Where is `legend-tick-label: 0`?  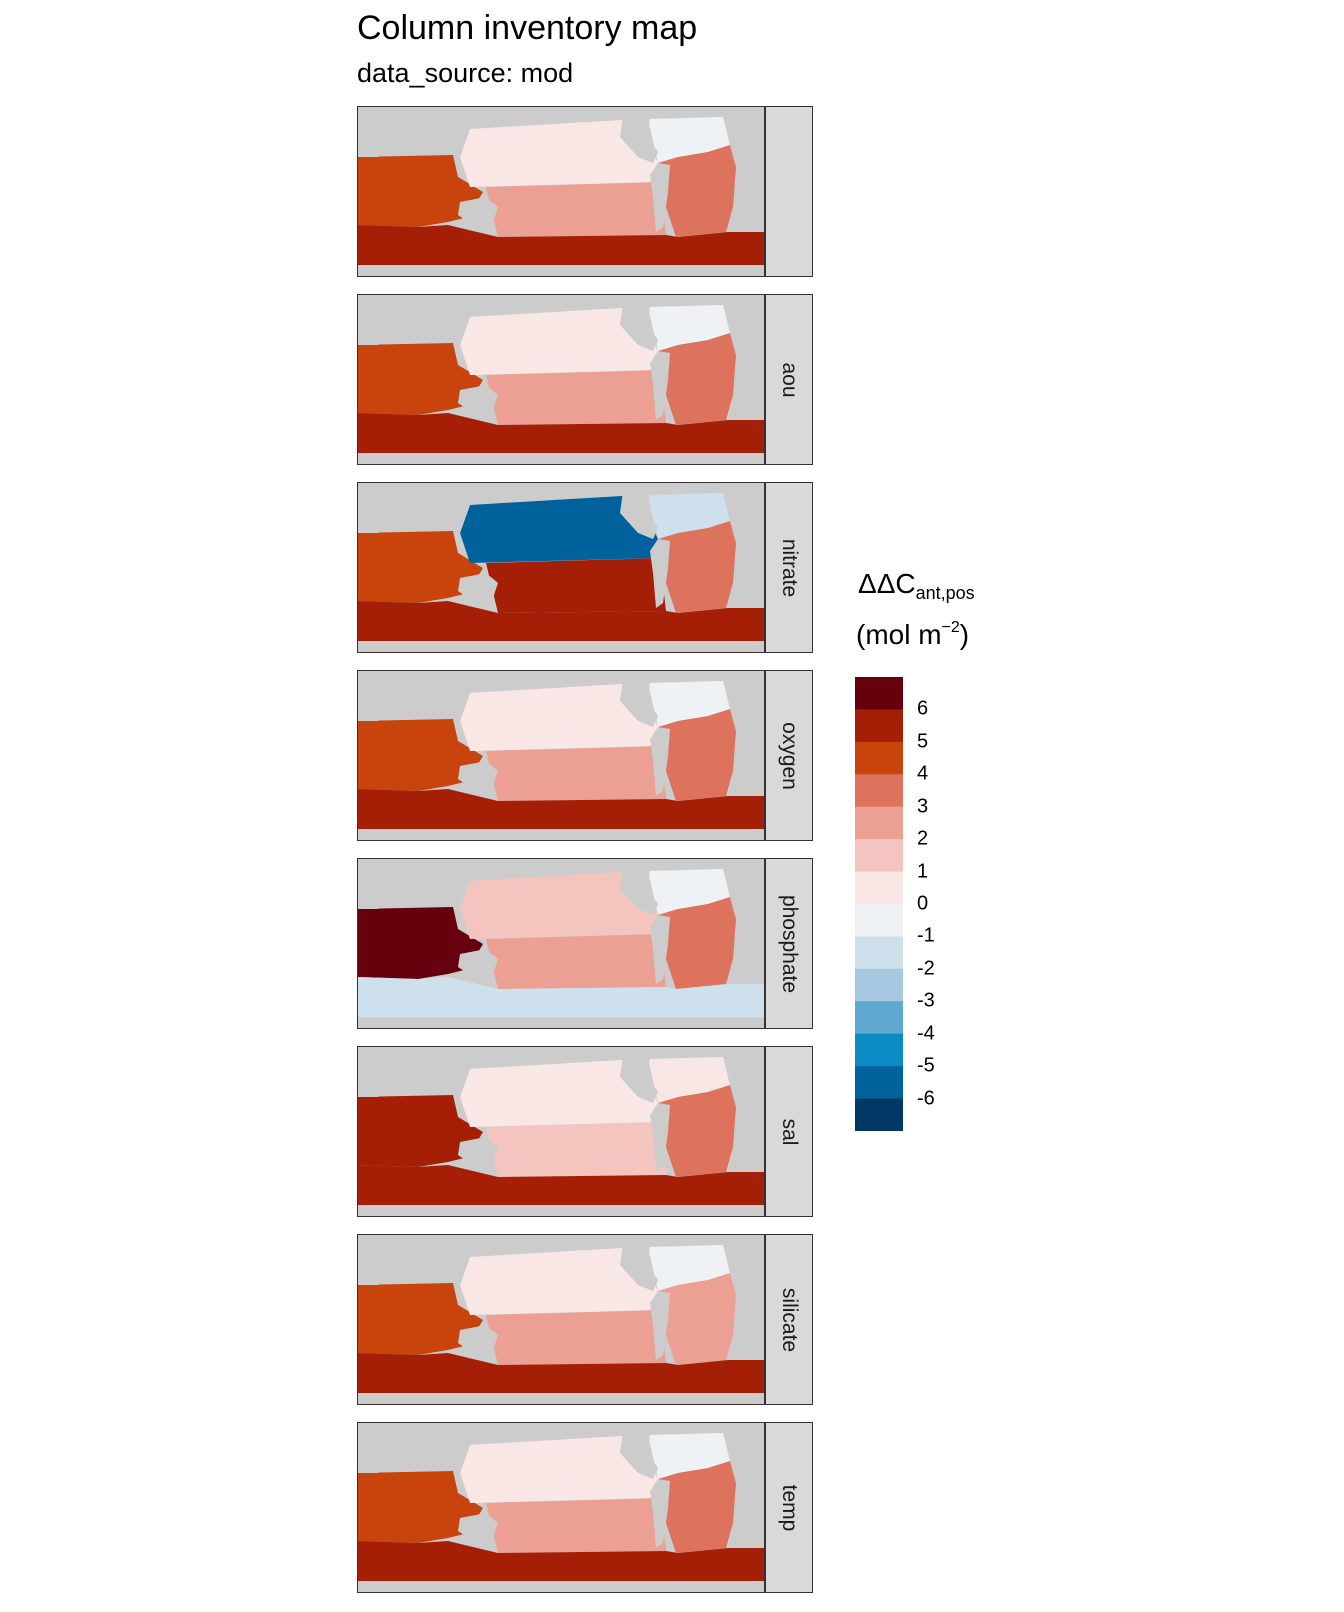
legend-tick-label: 0 is located at coordinates (923, 903).